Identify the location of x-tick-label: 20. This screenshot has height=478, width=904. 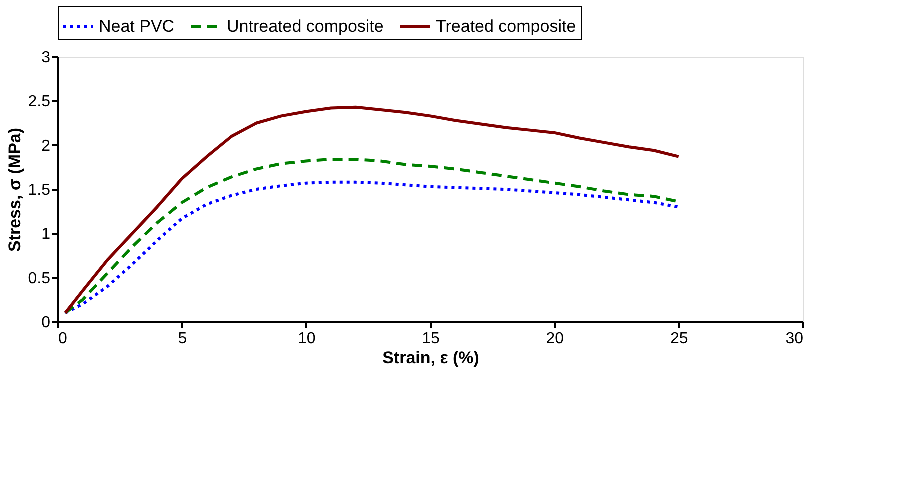
(555, 339).